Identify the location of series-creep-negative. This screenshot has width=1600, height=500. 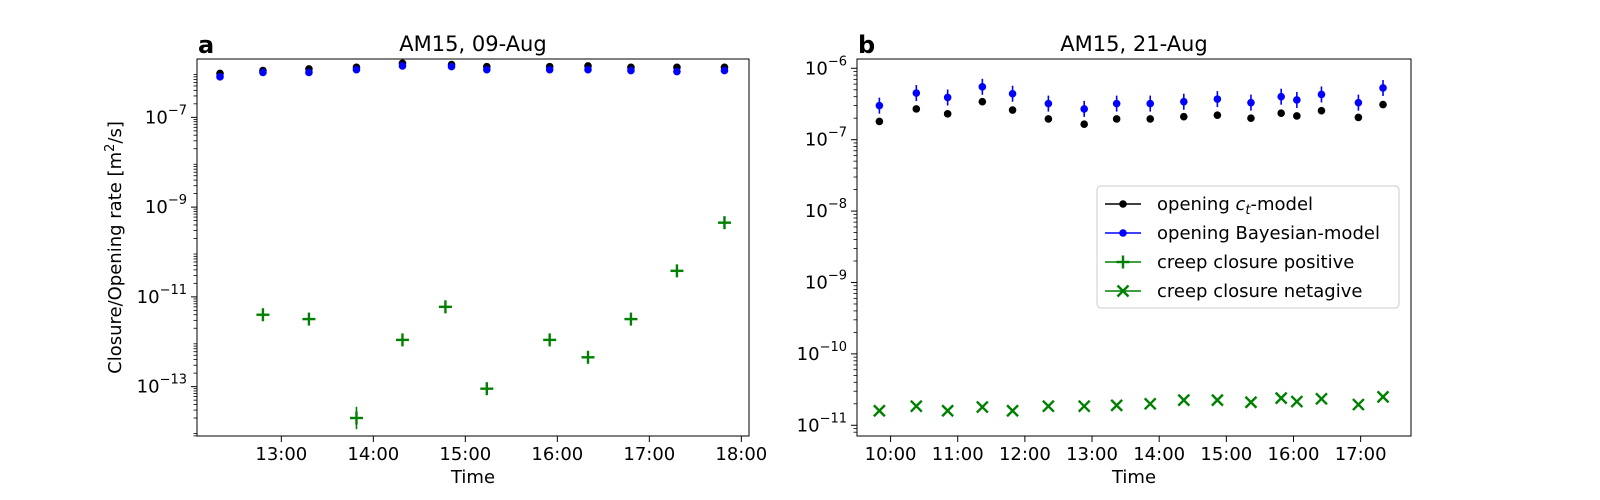
(1131, 404).